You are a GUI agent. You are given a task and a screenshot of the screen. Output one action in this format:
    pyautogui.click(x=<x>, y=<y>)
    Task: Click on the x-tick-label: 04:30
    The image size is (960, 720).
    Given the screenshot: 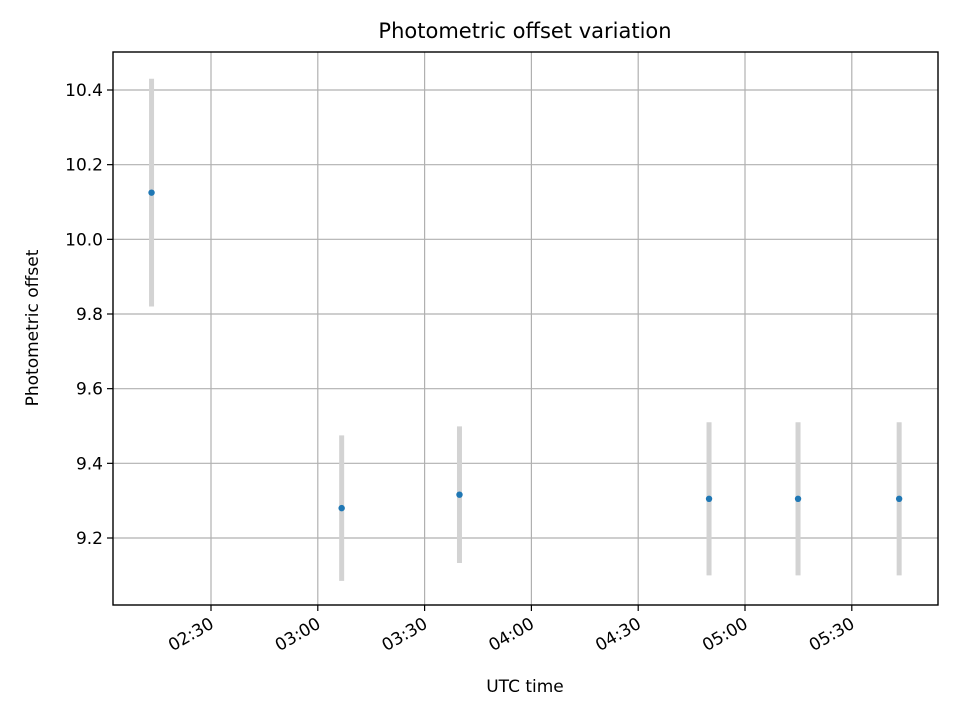 What is the action you would take?
    pyautogui.click(x=618, y=635)
    